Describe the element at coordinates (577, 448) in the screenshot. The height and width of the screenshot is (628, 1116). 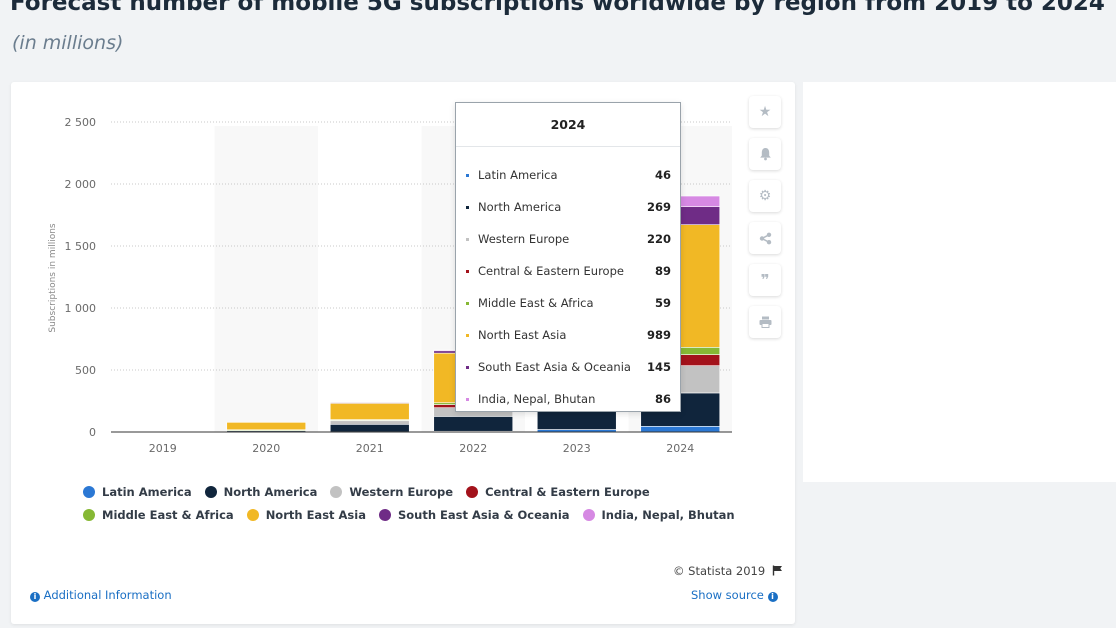
I see `x-tick-label: 2023` at that location.